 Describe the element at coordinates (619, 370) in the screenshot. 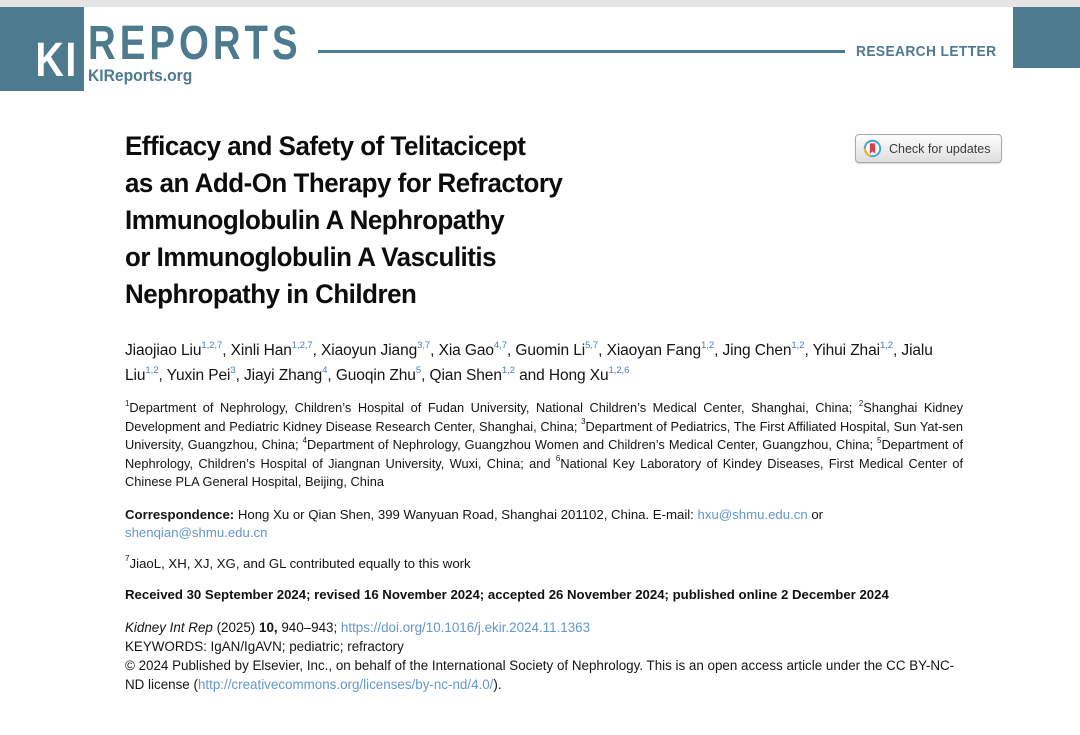

I see `author-affiliation-superscript: 1,2,6` at that location.